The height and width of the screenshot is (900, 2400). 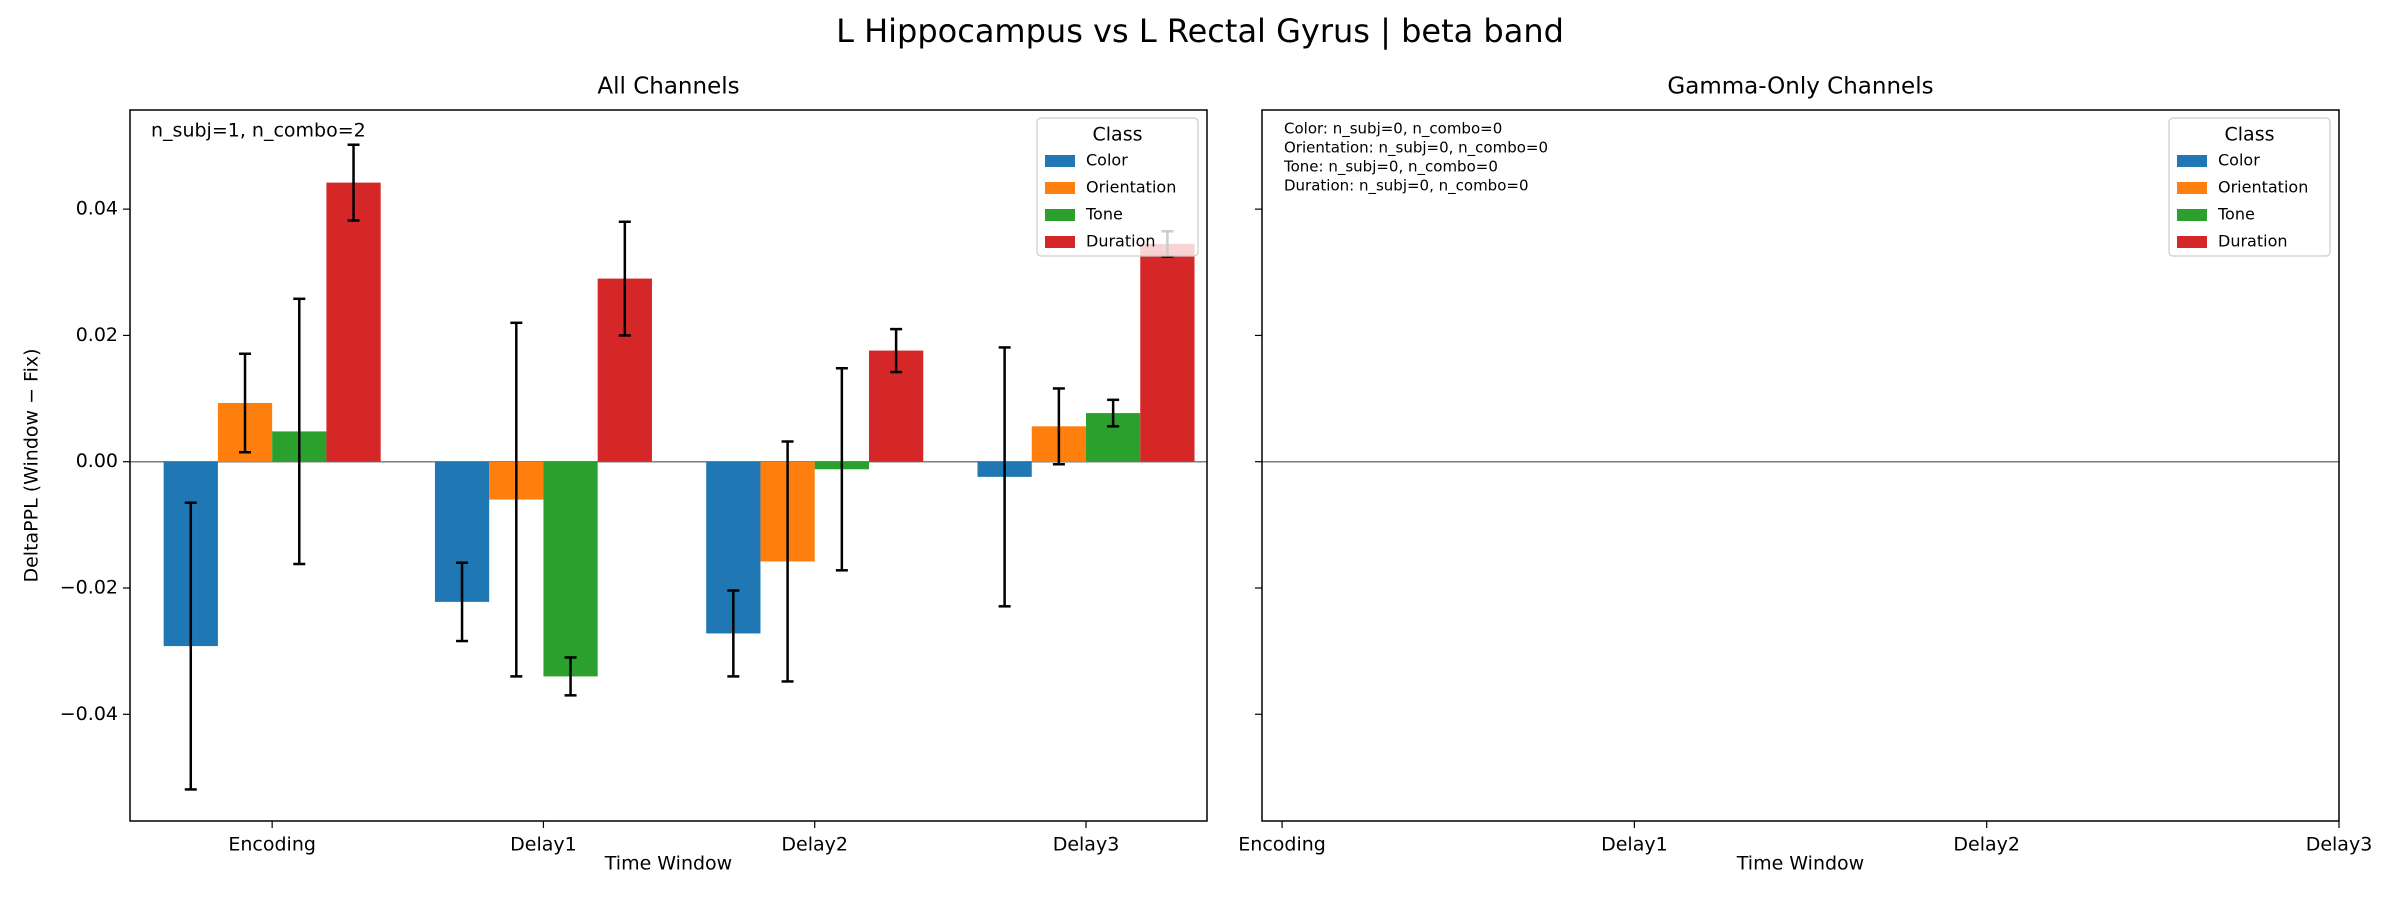 I want to click on y-tick-label: 0.04, so click(x=97, y=209).